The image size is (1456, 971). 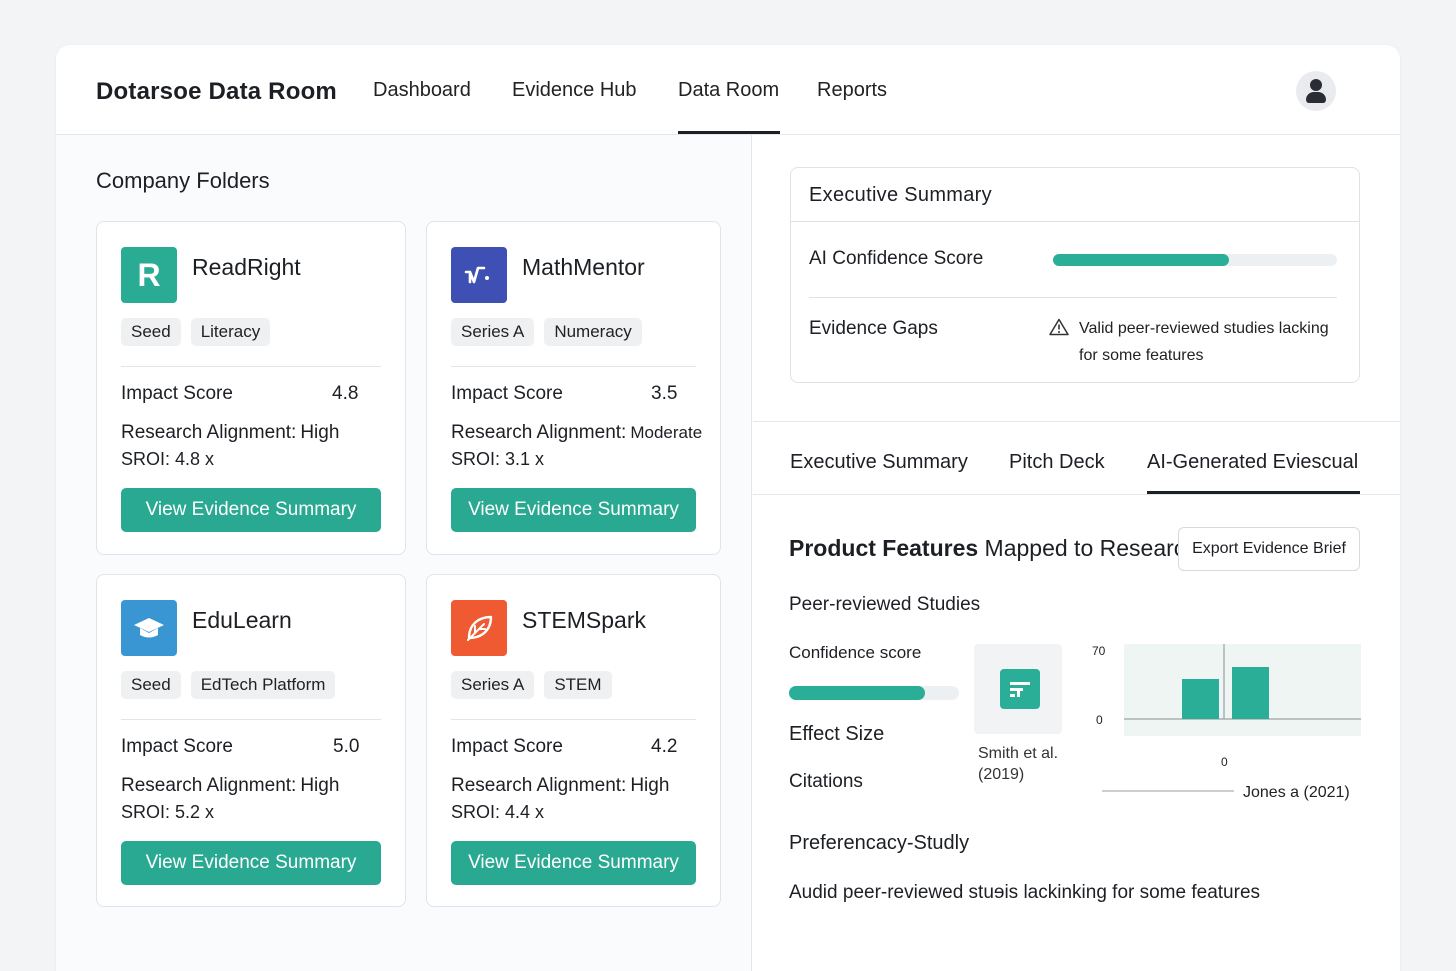 I want to click on effect-size-label: Effect Size, so click(x=837, y=734).